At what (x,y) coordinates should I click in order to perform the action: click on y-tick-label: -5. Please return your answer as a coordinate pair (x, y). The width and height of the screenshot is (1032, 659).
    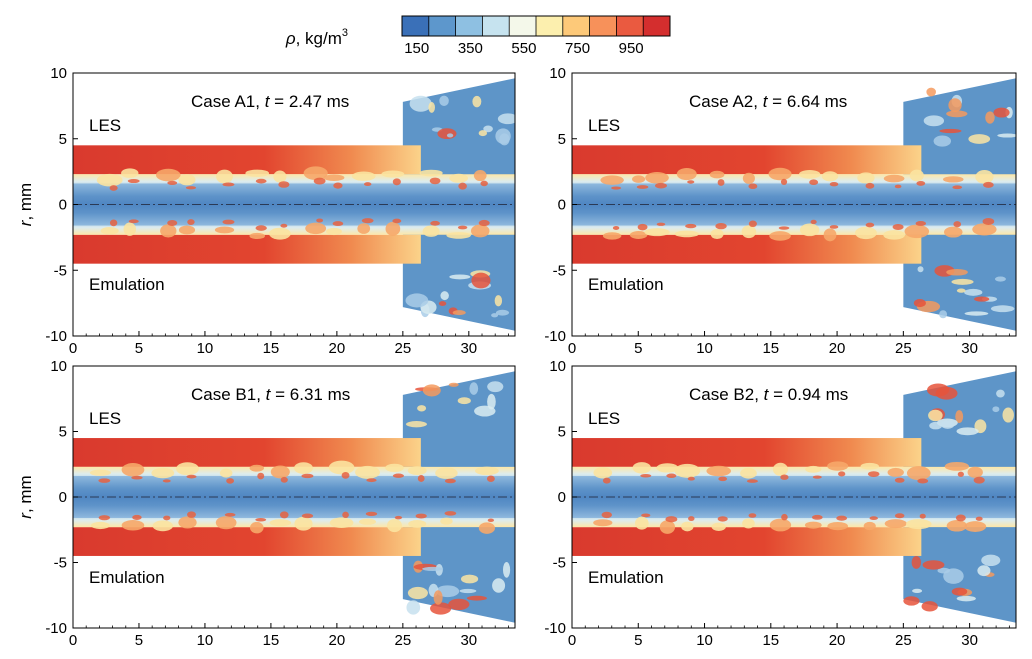
    Looking at the image, I should click on (60, 563).